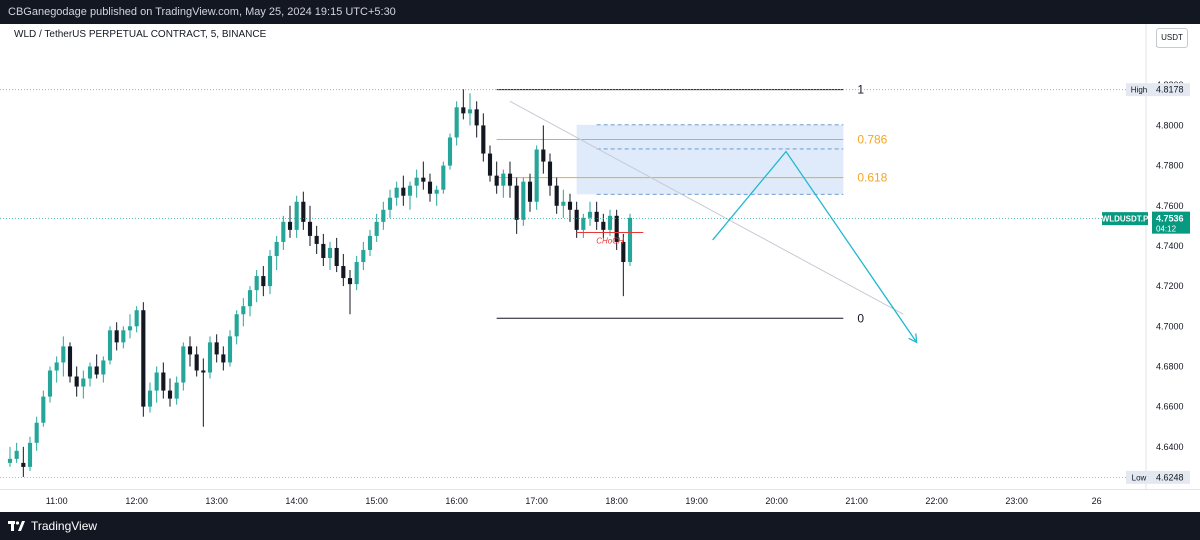  What do you see at coordinates (64, 526) in the screenshot?
I see `brand-label: TradingView` at bounding box center [64, 526].